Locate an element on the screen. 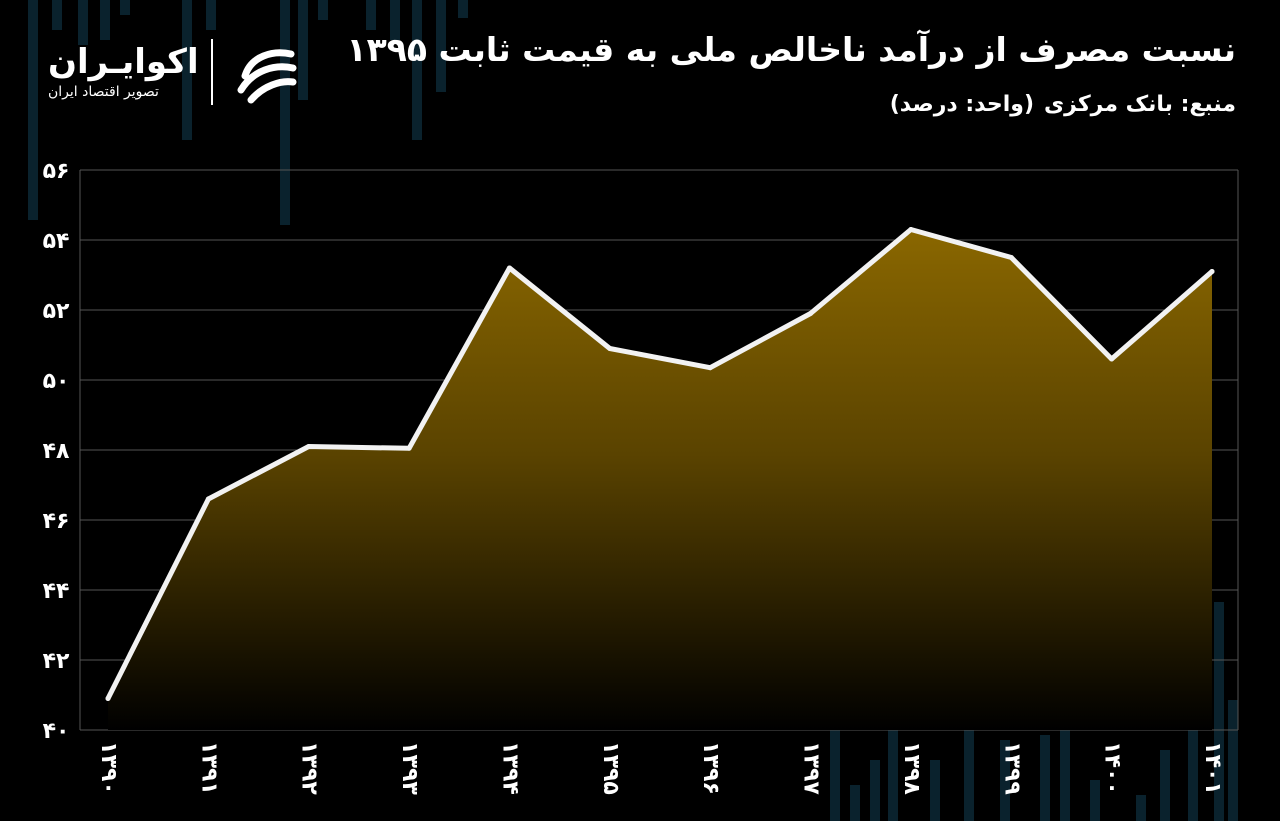 The width and height of the screenshot is (1280, 821). chart-subtitle: منبع: بانک مرکزی (واحد: درصد) is located at coordinates (1058, 104).